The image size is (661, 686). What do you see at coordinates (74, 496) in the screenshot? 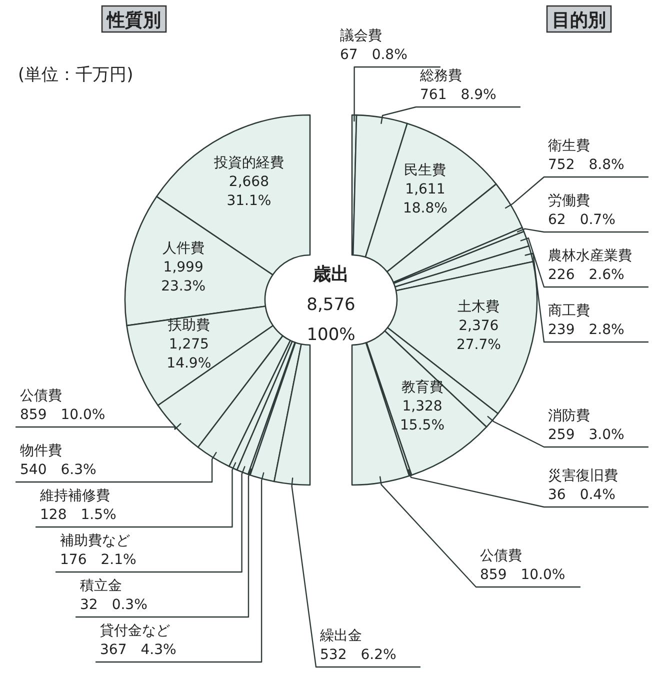
I see `slice-label: 維持補修費` at bounding box center [74, 496].